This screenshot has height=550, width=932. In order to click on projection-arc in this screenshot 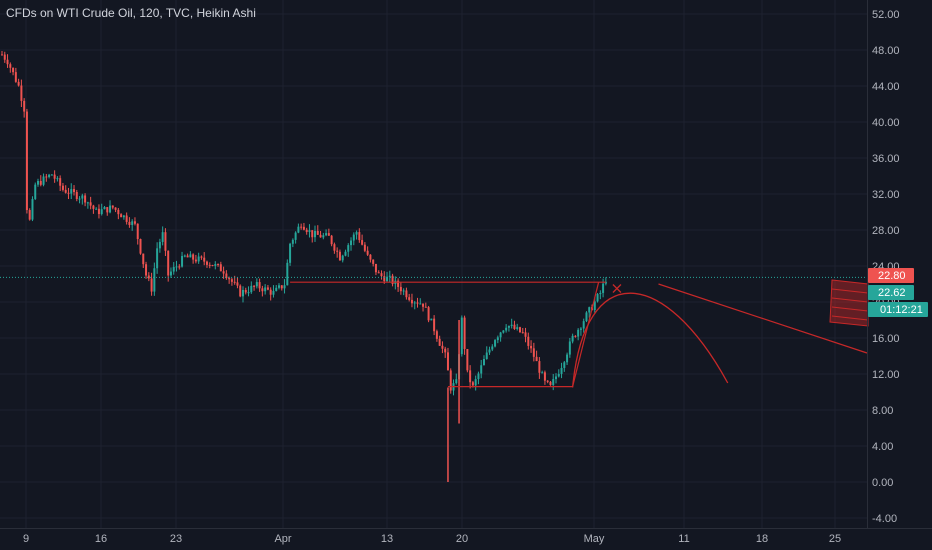, I will do `click(650, 340)`.